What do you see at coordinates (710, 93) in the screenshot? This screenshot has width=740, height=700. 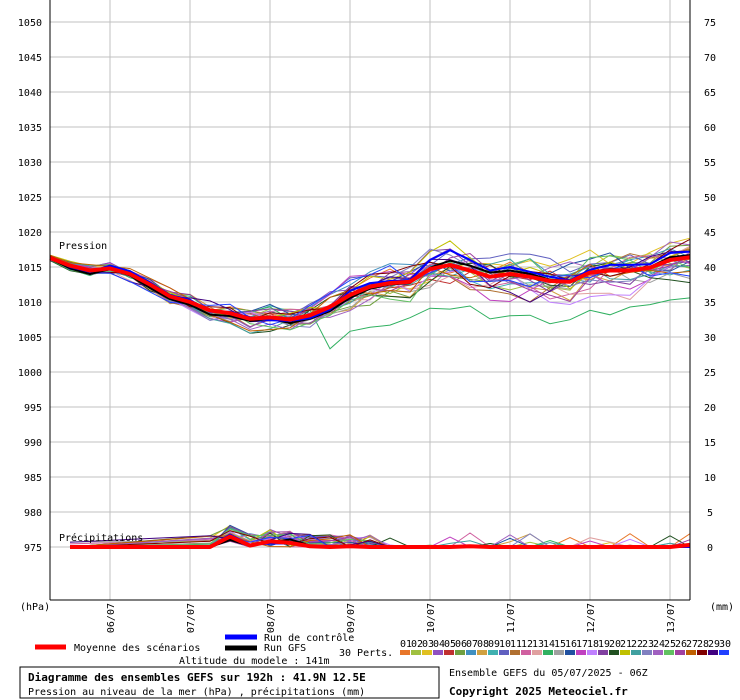 I see `right-tick-label: 65` at bounding box center [710, 93].